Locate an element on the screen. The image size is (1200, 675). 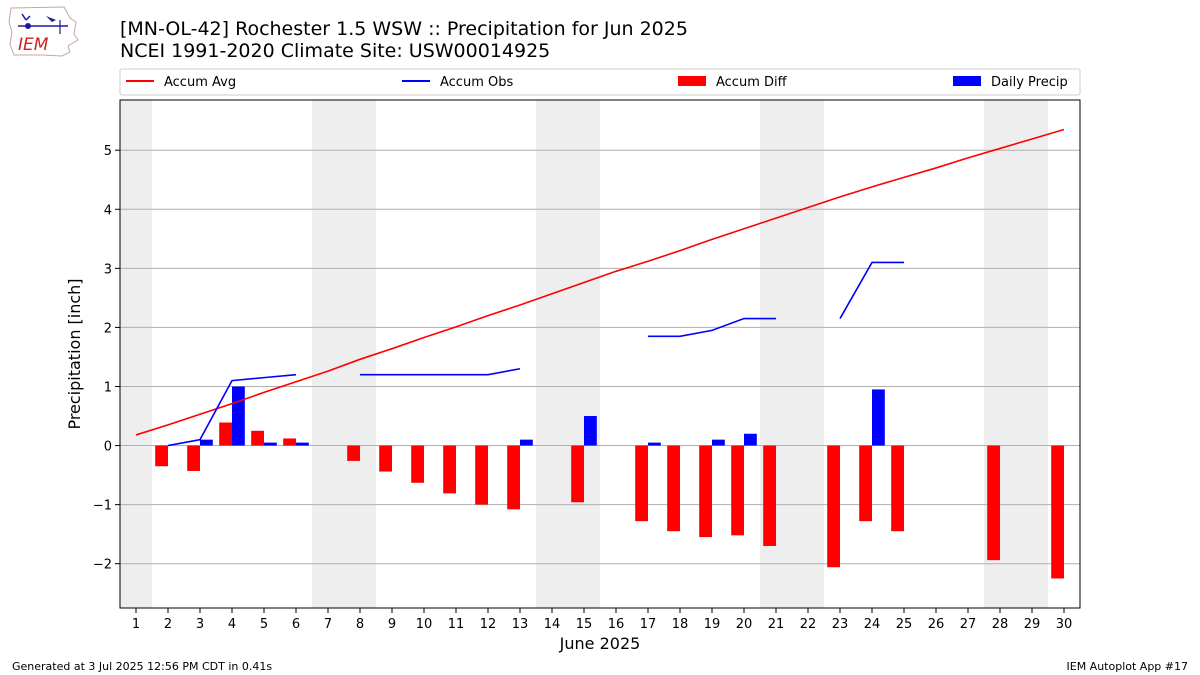
iem-logo: IEM is located at coordinates (43, 31).